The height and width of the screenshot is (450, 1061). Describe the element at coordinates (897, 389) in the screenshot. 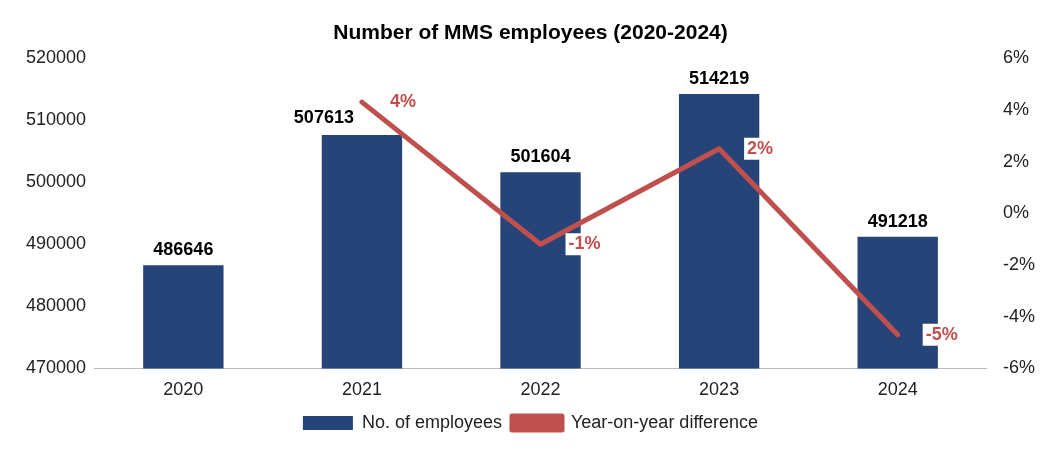

I see `x-tick-label: 2024` at that location.